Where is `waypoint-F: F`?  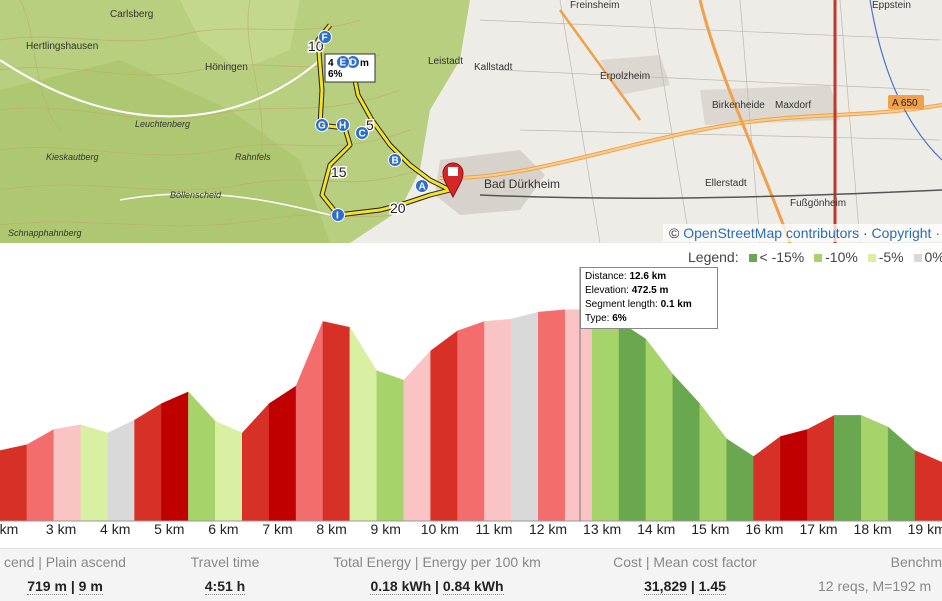 waypoint-F: F is located at coordinates (325, 37).